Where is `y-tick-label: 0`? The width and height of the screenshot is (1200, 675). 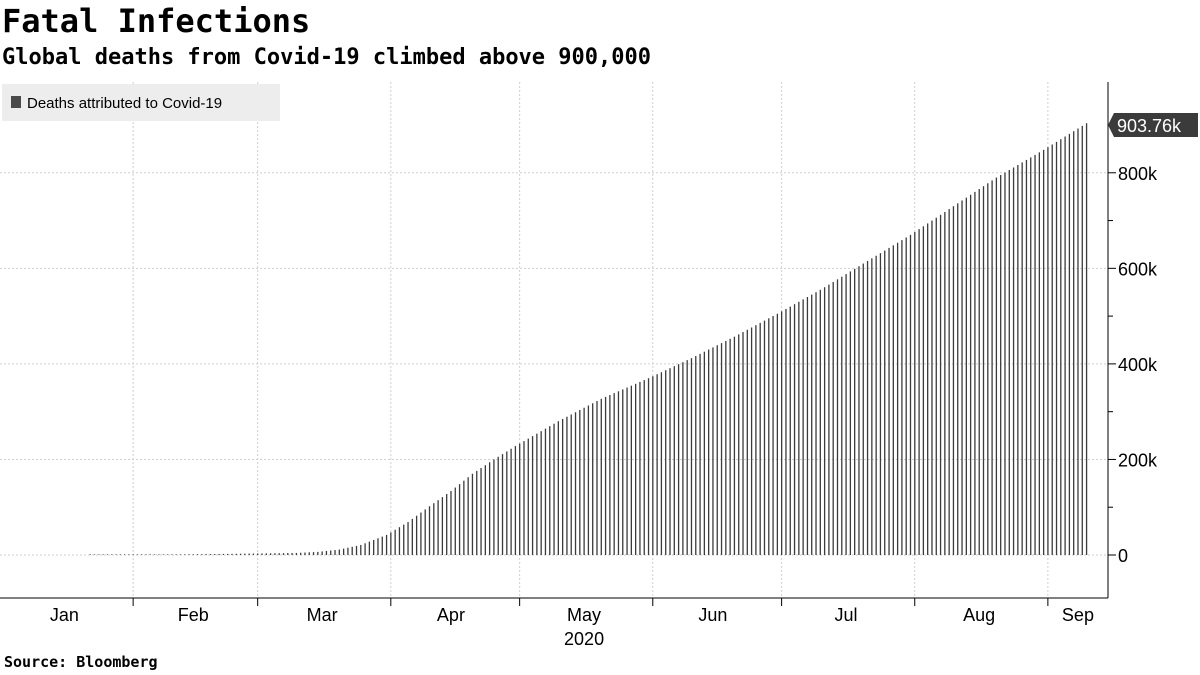 y-tick-label: 0 is located at coordinates (1123, 556).